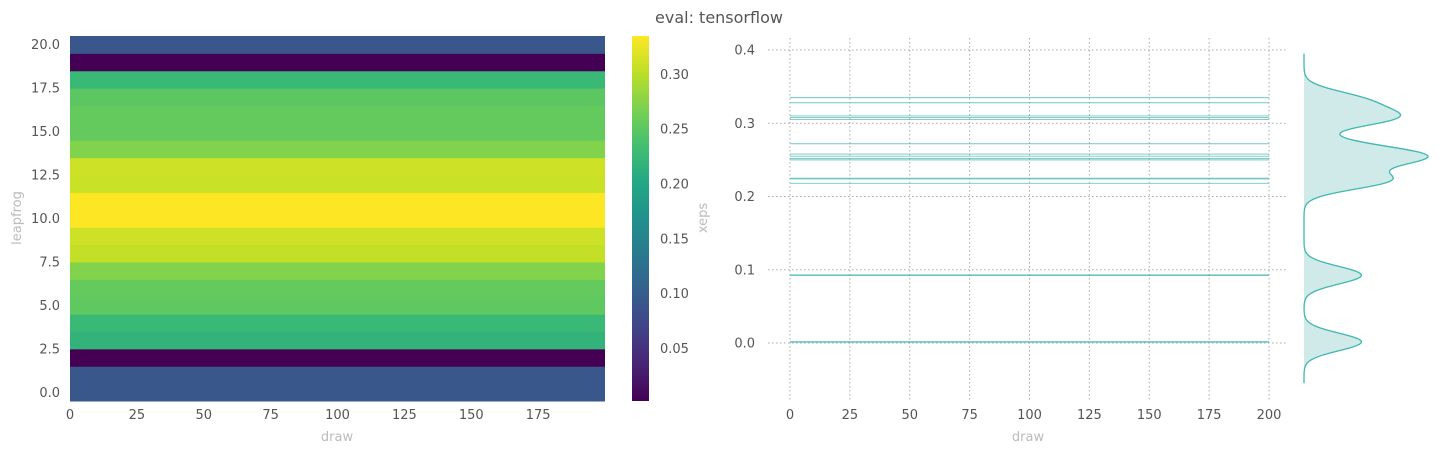 The height and width of the screenshot is (454, 1443). What do you see at coordinates (744, 270) in the screenshot?
I see `line-y-tick-label: 0.1` at bounding box center [744, 270].